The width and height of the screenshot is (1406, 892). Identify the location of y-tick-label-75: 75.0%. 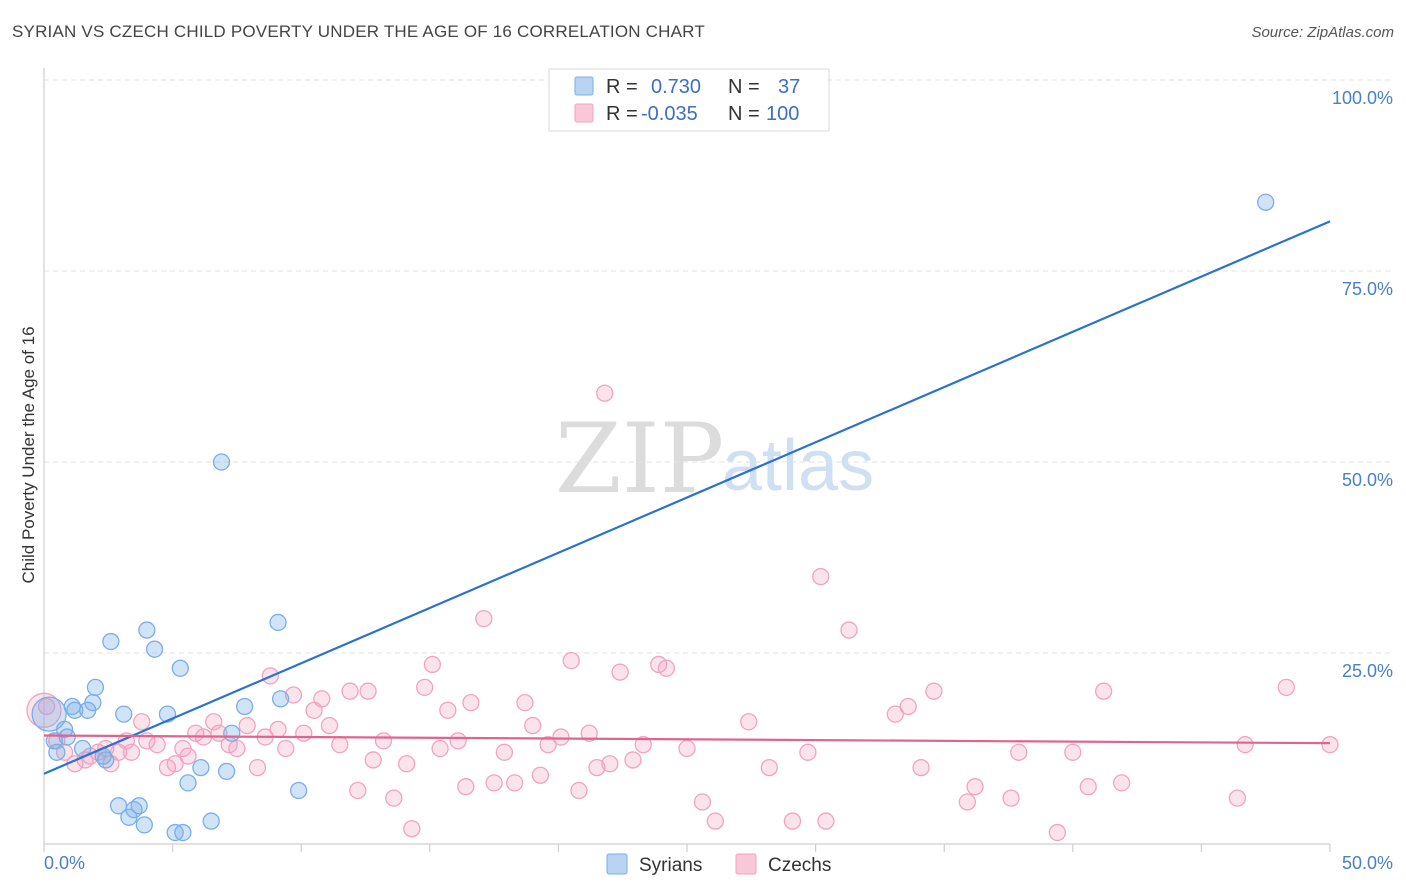
(1367, 289).